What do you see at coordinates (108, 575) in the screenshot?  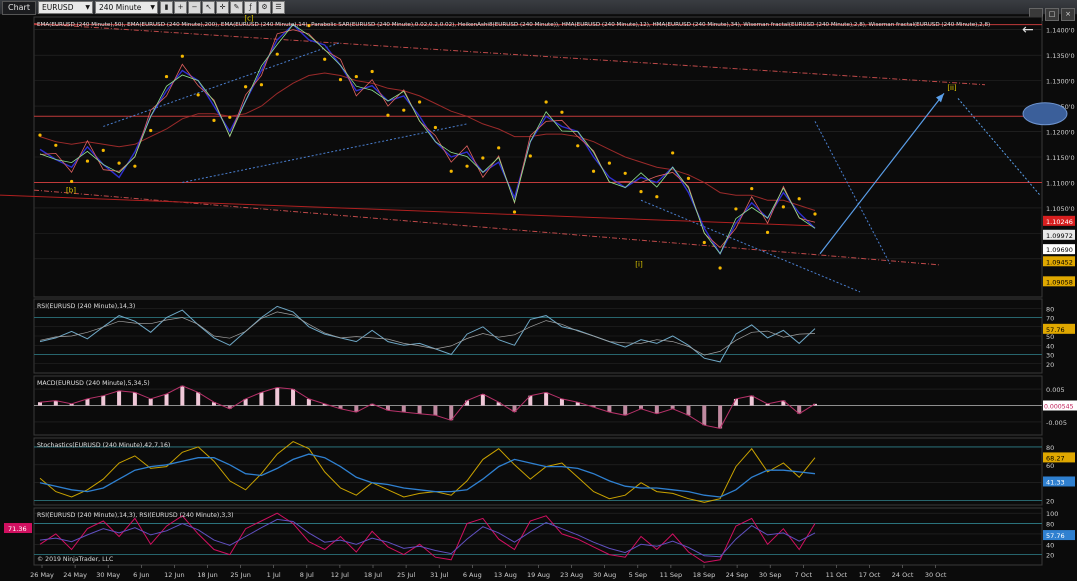 I see `x-tick-label: 30 May` at bounding box center [108, 575].